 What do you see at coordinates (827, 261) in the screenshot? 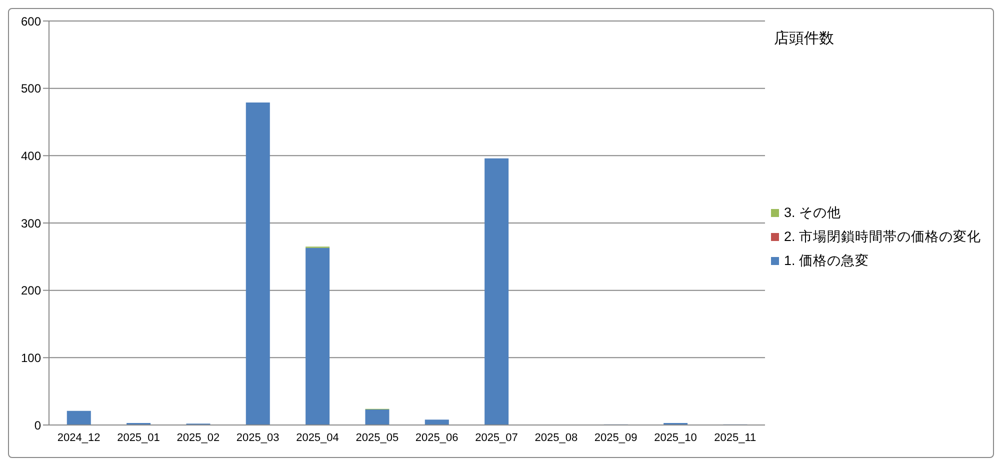
I see `legend-label: 1. 価格の急変` at bounding box center [827, 261].